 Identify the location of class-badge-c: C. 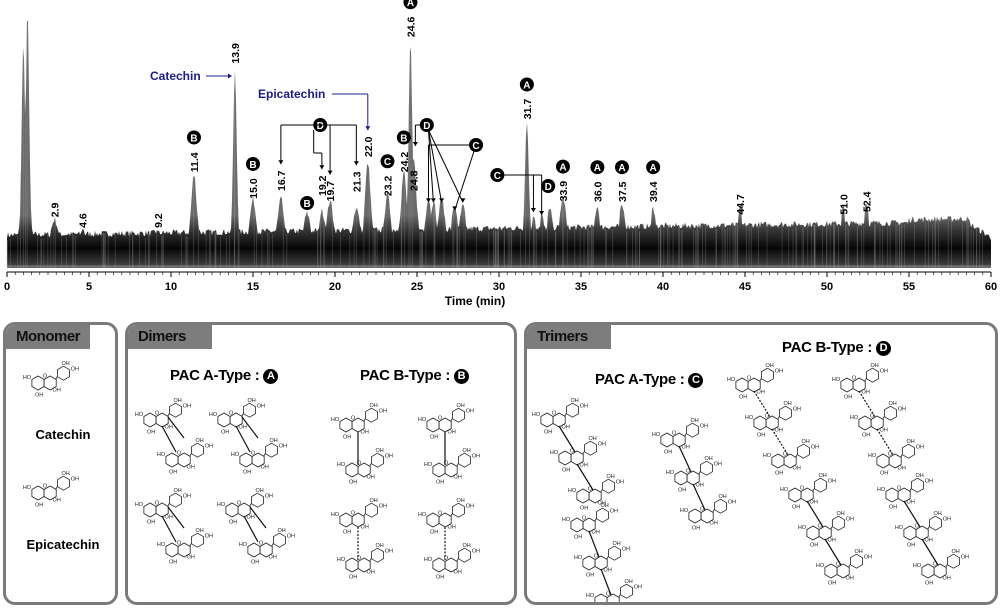
(497, 175).